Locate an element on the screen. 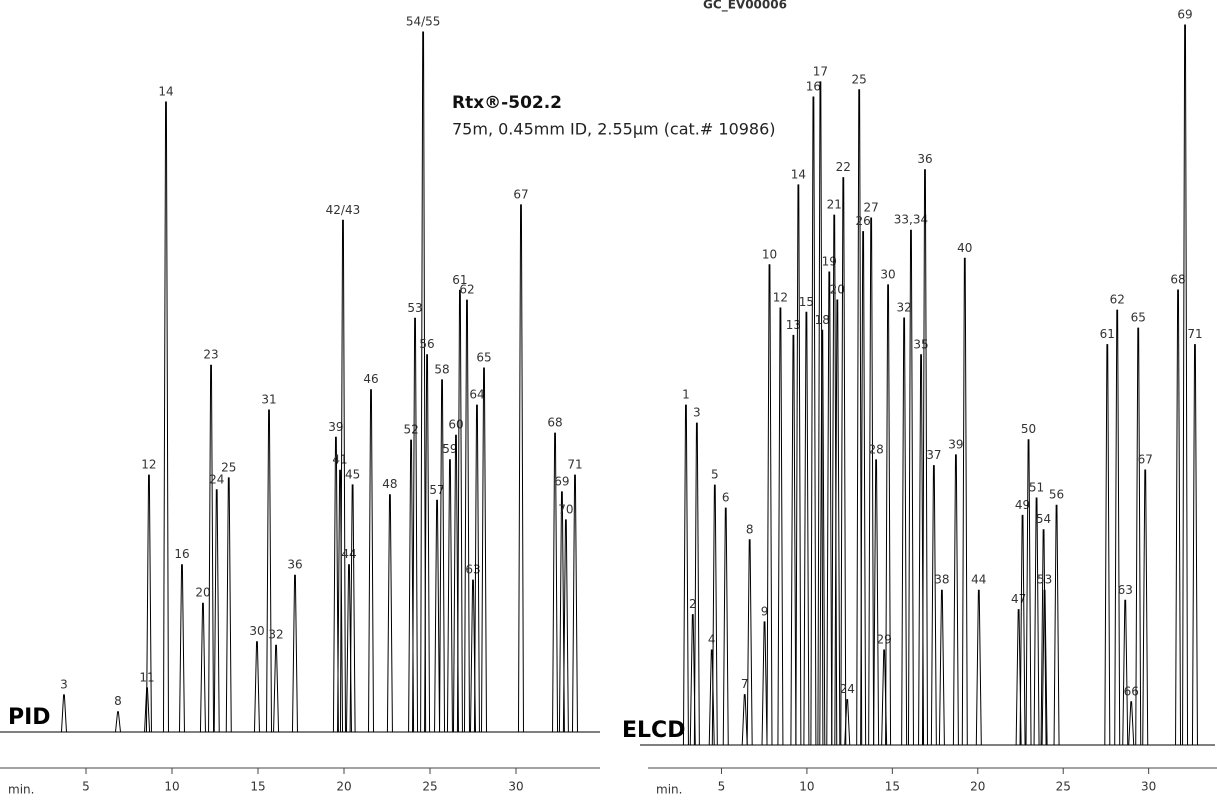 The height and width of the screenshot is (806, 1217). peak-label: 40 is located at coordinates (964, 248).